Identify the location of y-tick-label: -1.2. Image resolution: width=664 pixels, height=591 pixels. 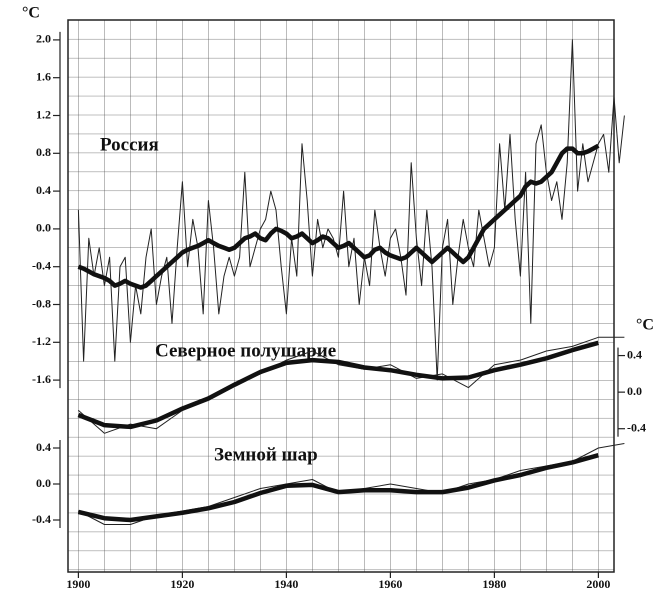
(41, 341).